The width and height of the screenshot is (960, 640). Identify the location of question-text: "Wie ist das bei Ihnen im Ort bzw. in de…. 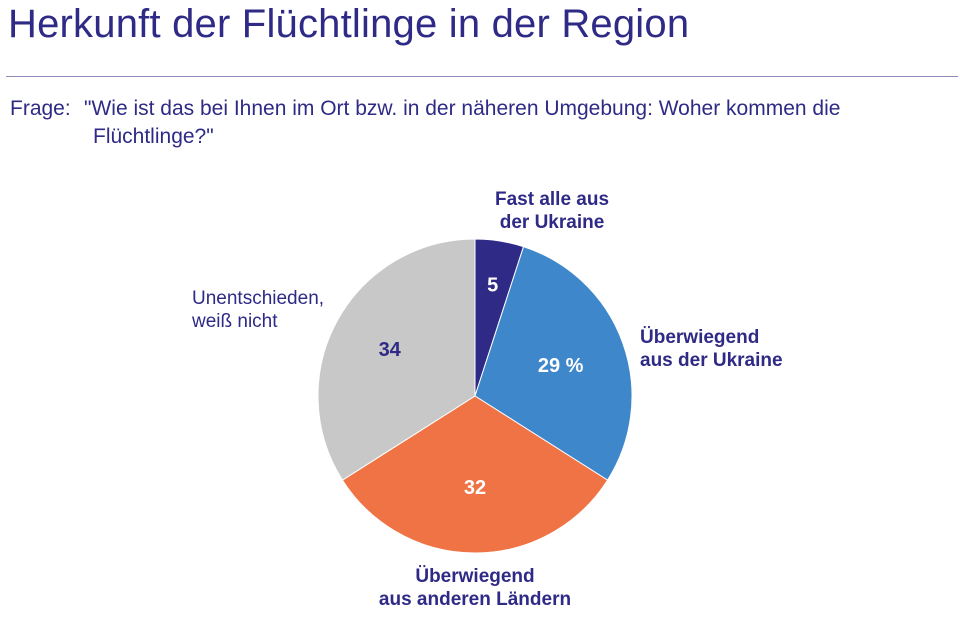
(462, 122).